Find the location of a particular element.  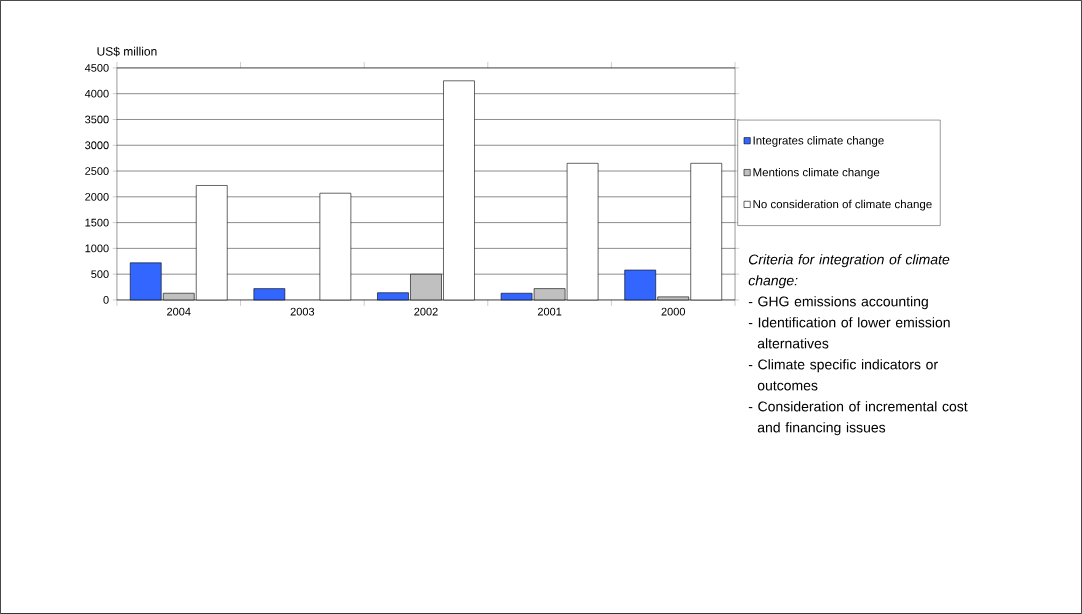

y-tick-label: 1000 is located at coordinates (97, 248).